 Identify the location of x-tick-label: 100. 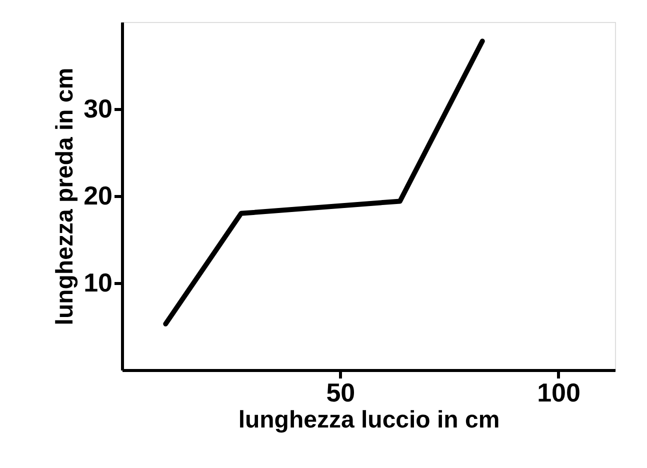
(558, 393).